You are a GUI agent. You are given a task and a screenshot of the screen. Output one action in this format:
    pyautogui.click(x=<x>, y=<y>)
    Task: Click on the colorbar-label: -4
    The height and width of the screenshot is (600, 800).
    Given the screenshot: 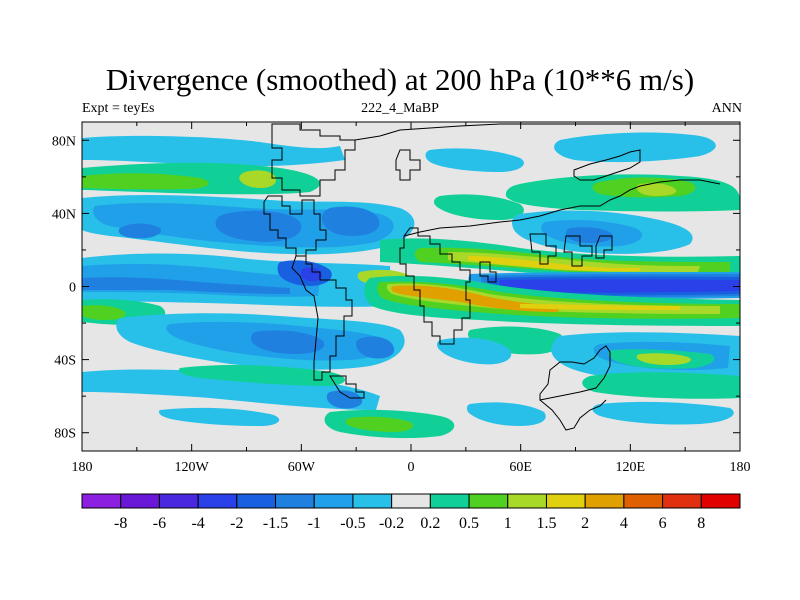 What is the action you would take?
    pyautogui.click(x=197, y=523)
    